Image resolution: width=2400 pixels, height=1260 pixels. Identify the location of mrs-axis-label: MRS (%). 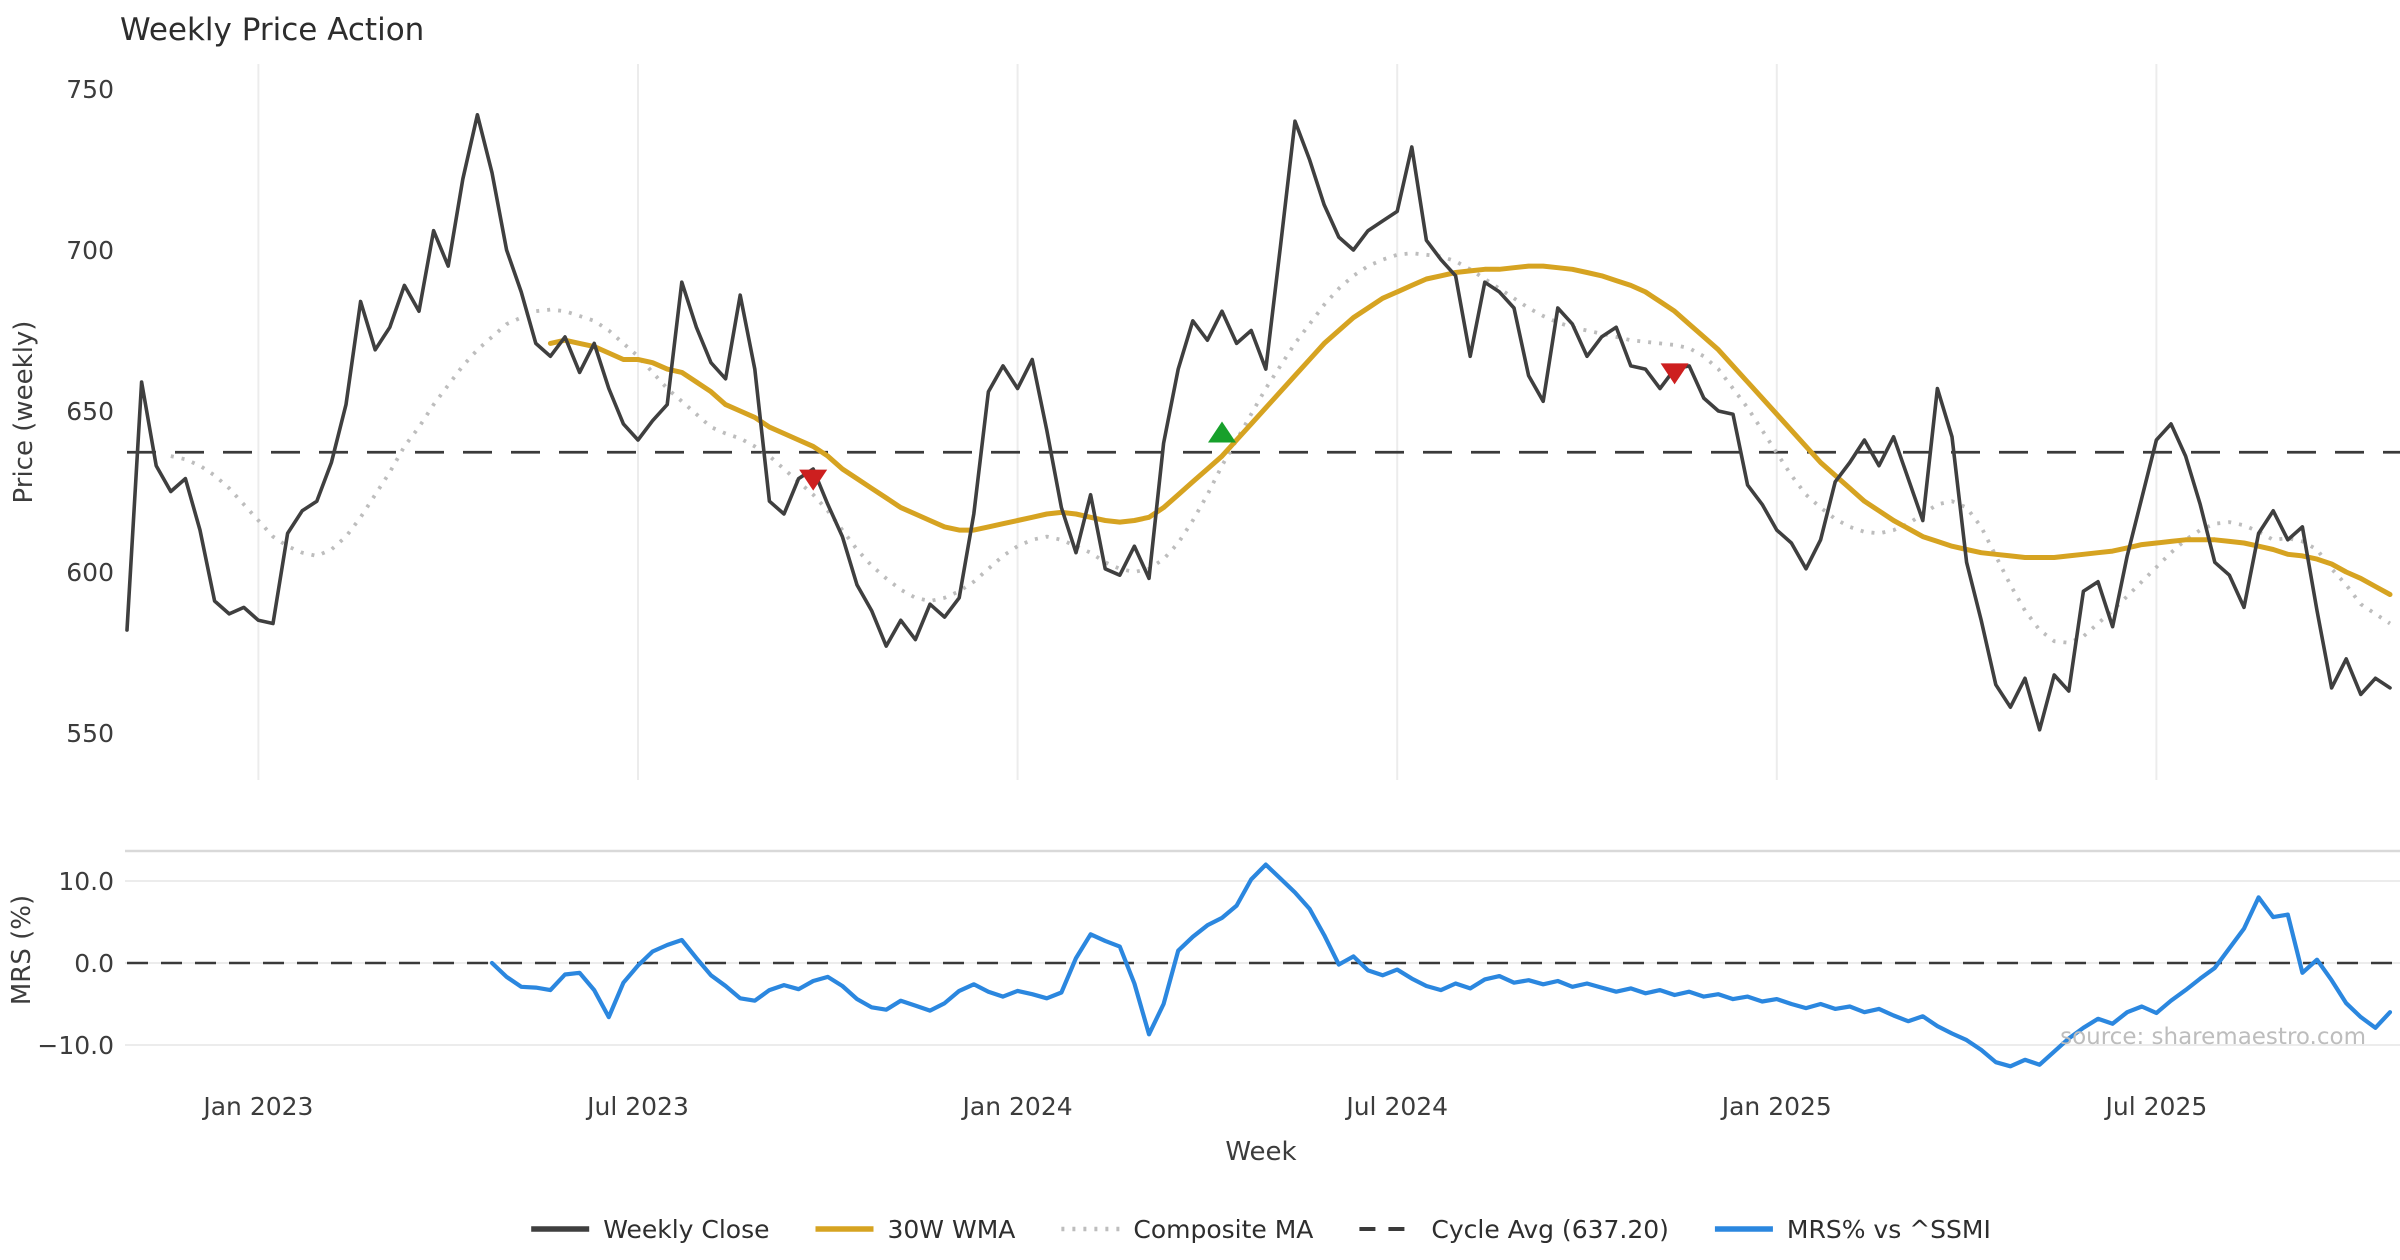
(22, 950).